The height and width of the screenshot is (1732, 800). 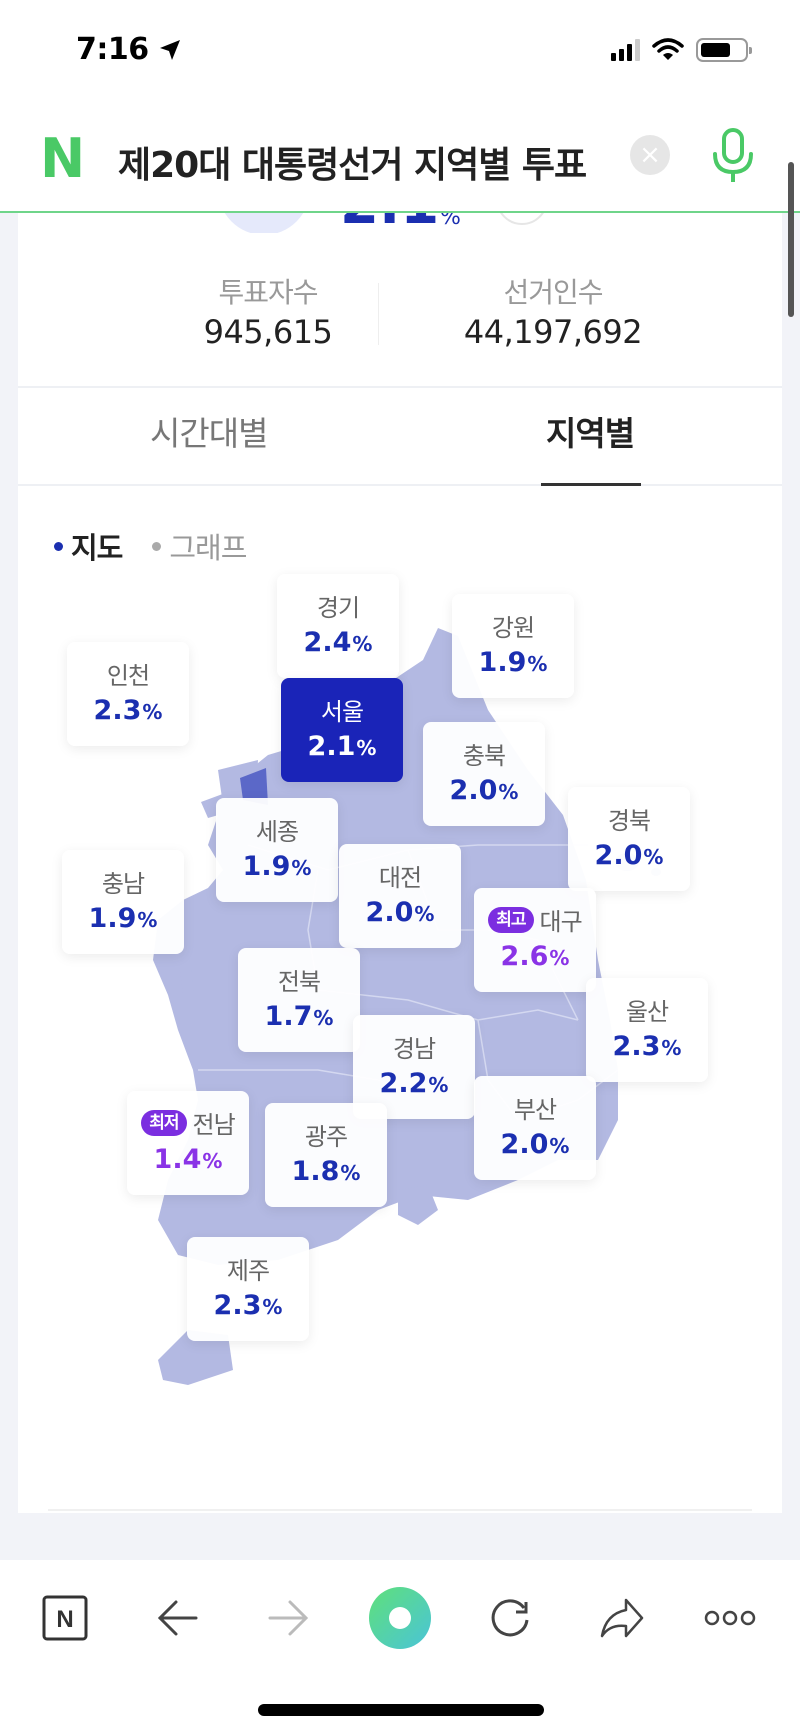 What do you see at coordinates (338, 626) in the screenshot?
I see `region-gyeonggi: 경기 2.4%` at bounding box center [338, 626].